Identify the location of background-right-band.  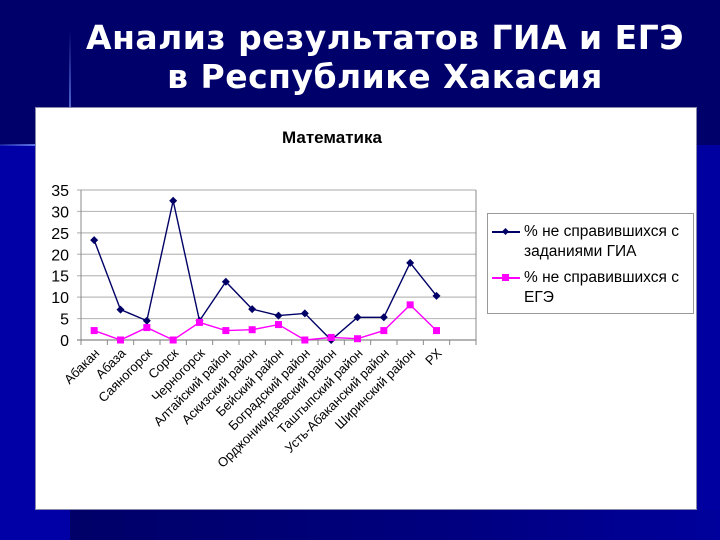
(708, 342).